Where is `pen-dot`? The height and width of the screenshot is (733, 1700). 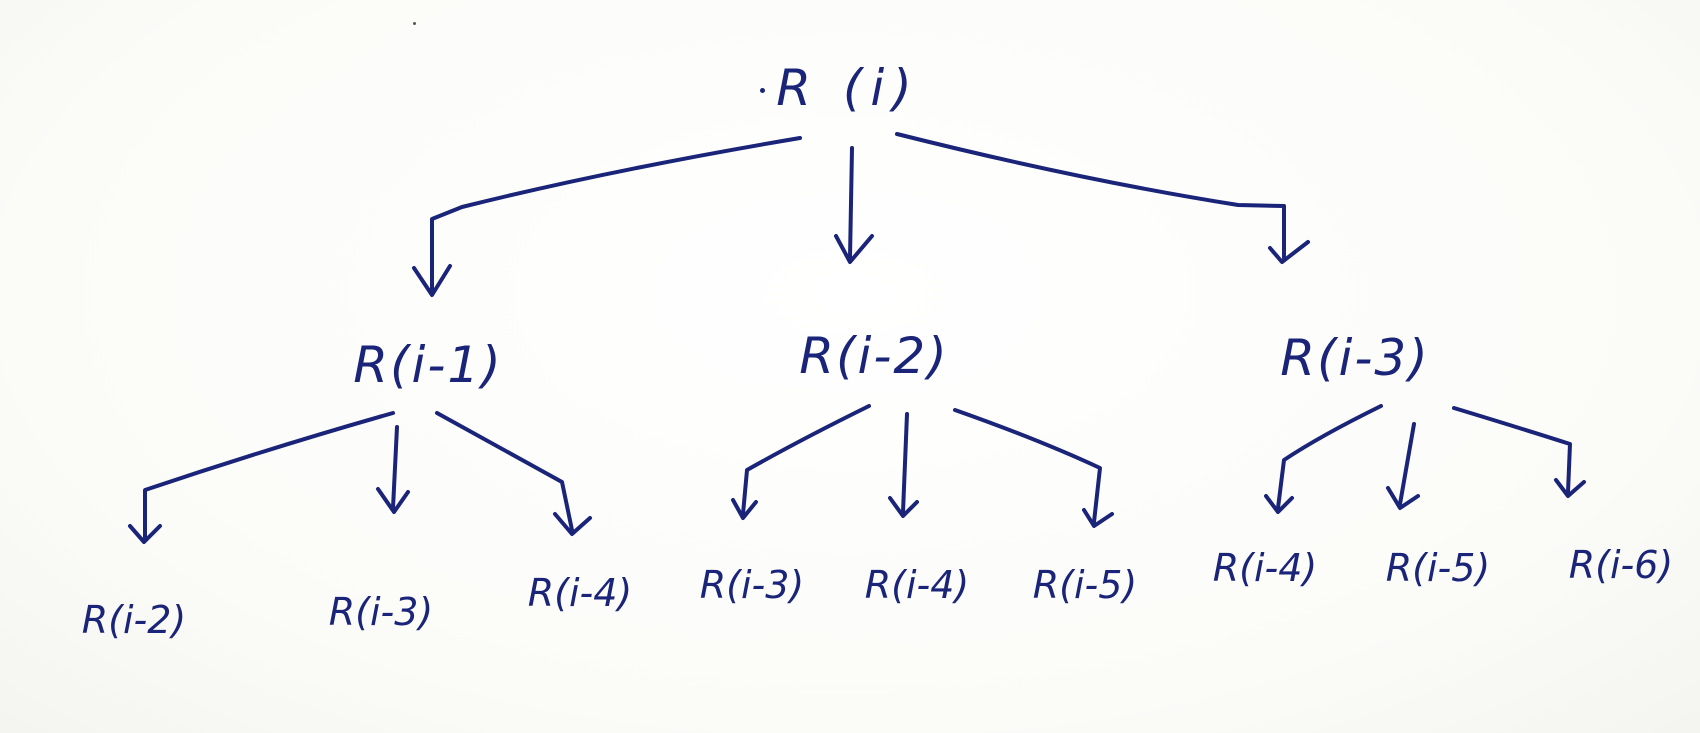 pen-dot is located at coordinates (762, 90).